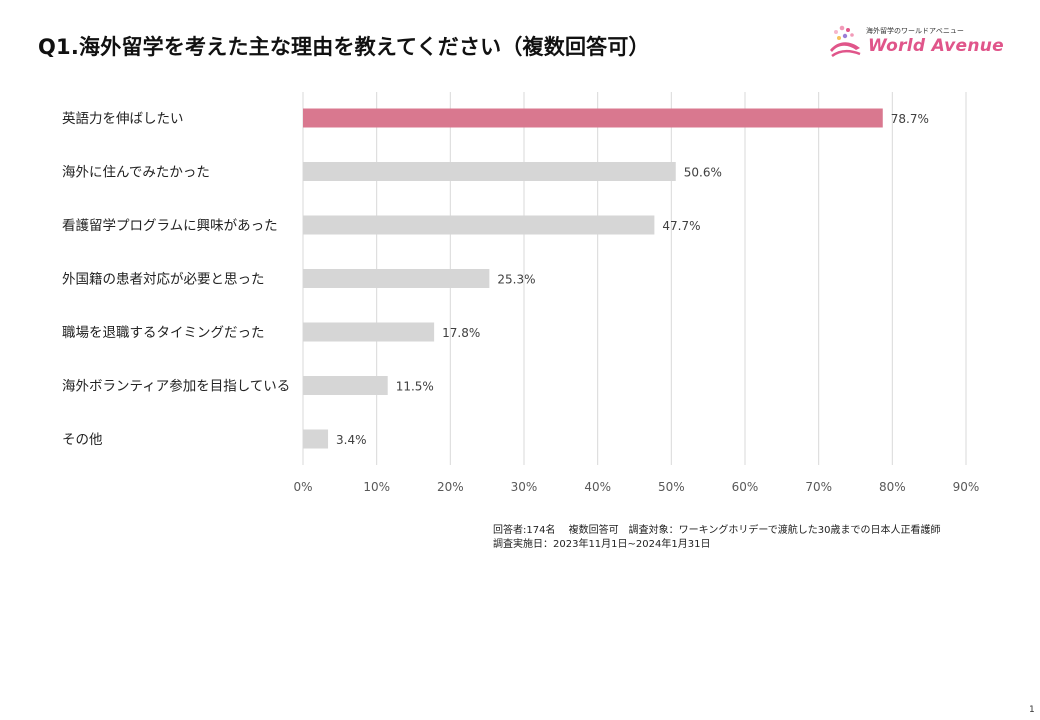  What do you see at coordinates (1032, 710) in the screenshot?
I see `page-number: 1` at bounding box center [1032, 710].